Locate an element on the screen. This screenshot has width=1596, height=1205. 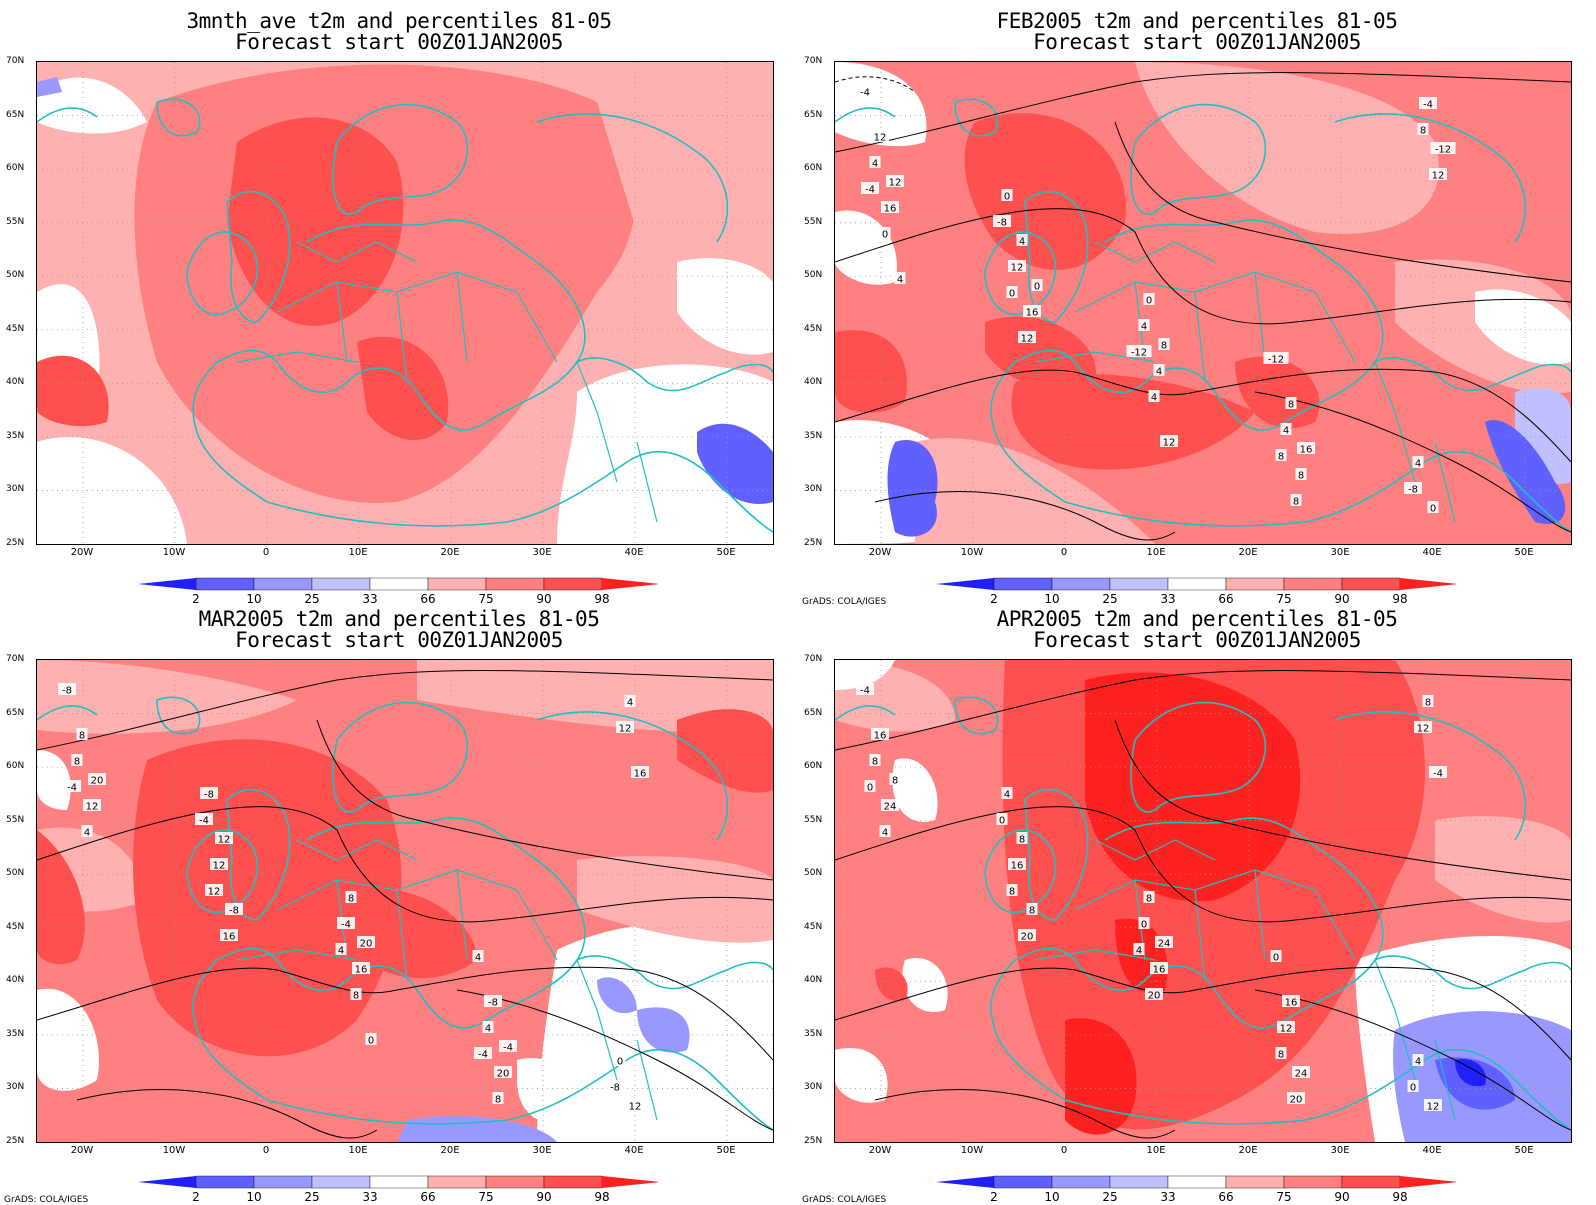
longitude-label: 10W is located at coordinates (174, 1150).